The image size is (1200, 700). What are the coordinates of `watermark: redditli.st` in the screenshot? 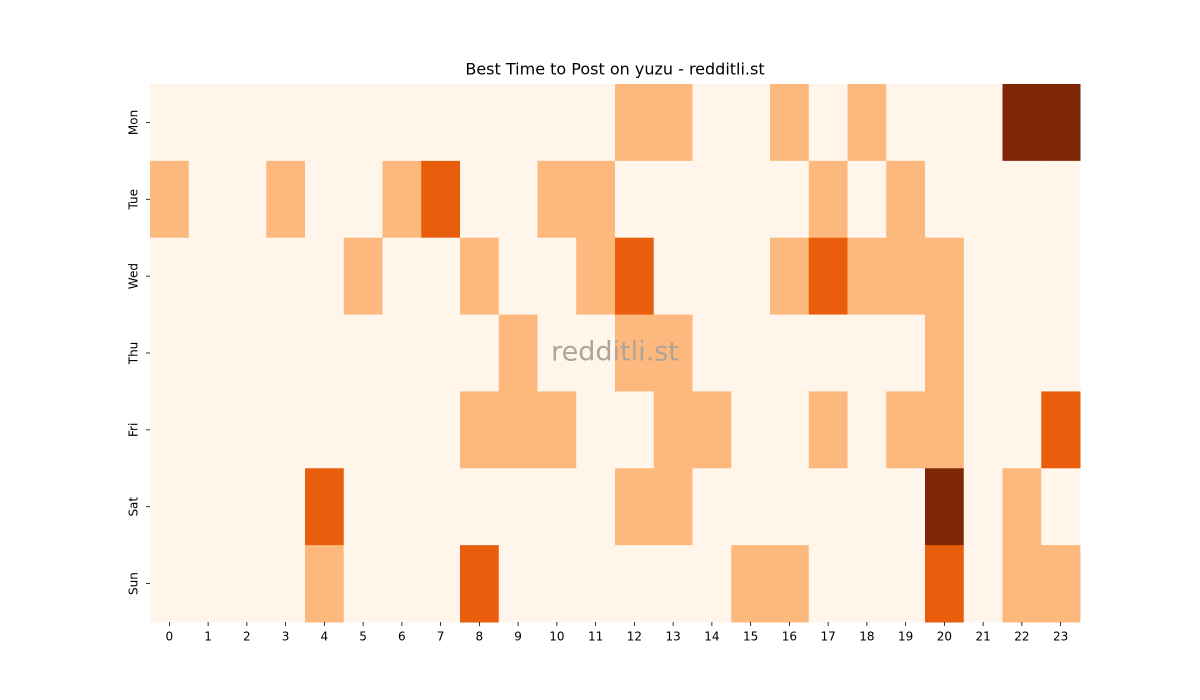 It's located at (615, 352).